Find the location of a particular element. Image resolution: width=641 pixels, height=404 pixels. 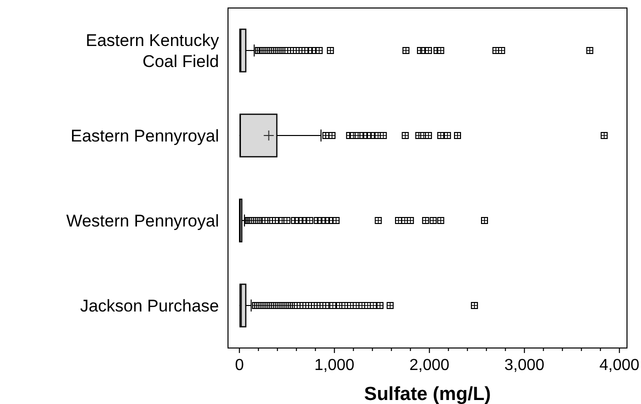

y-tick-label: Jackson Purchase is located at coordinates (149, 306).